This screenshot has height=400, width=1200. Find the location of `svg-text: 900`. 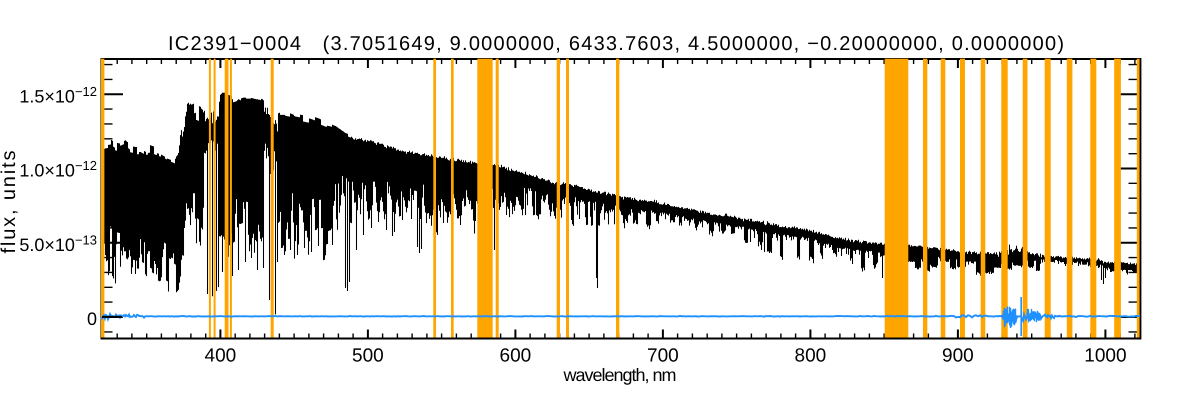

svg-text: 900 is located at coordinates (958, 356).